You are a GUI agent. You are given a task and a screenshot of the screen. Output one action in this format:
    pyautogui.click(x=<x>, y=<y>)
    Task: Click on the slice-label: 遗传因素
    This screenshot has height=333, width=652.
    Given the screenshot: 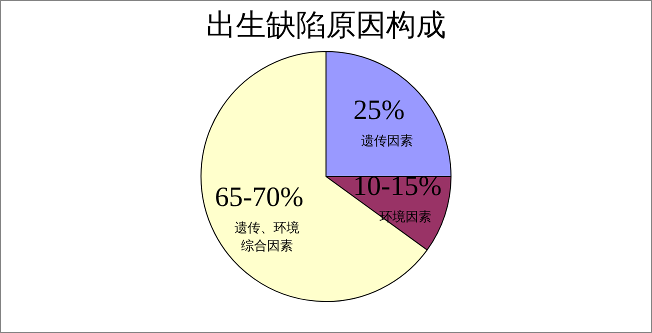 What is the action you would take?
    pyautogui.click(x=387, y=141)
    